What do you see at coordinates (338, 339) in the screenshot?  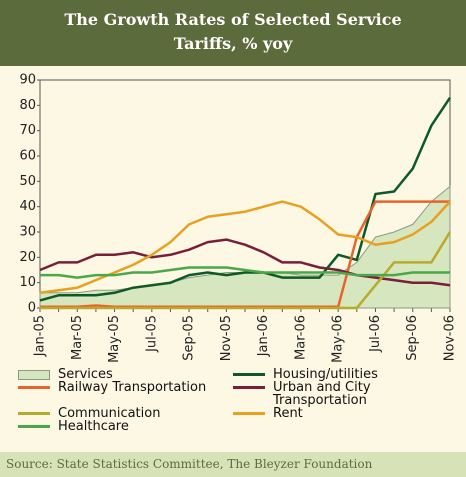 I see `x-tick-label: May-06` at bounding box center [338, 339].